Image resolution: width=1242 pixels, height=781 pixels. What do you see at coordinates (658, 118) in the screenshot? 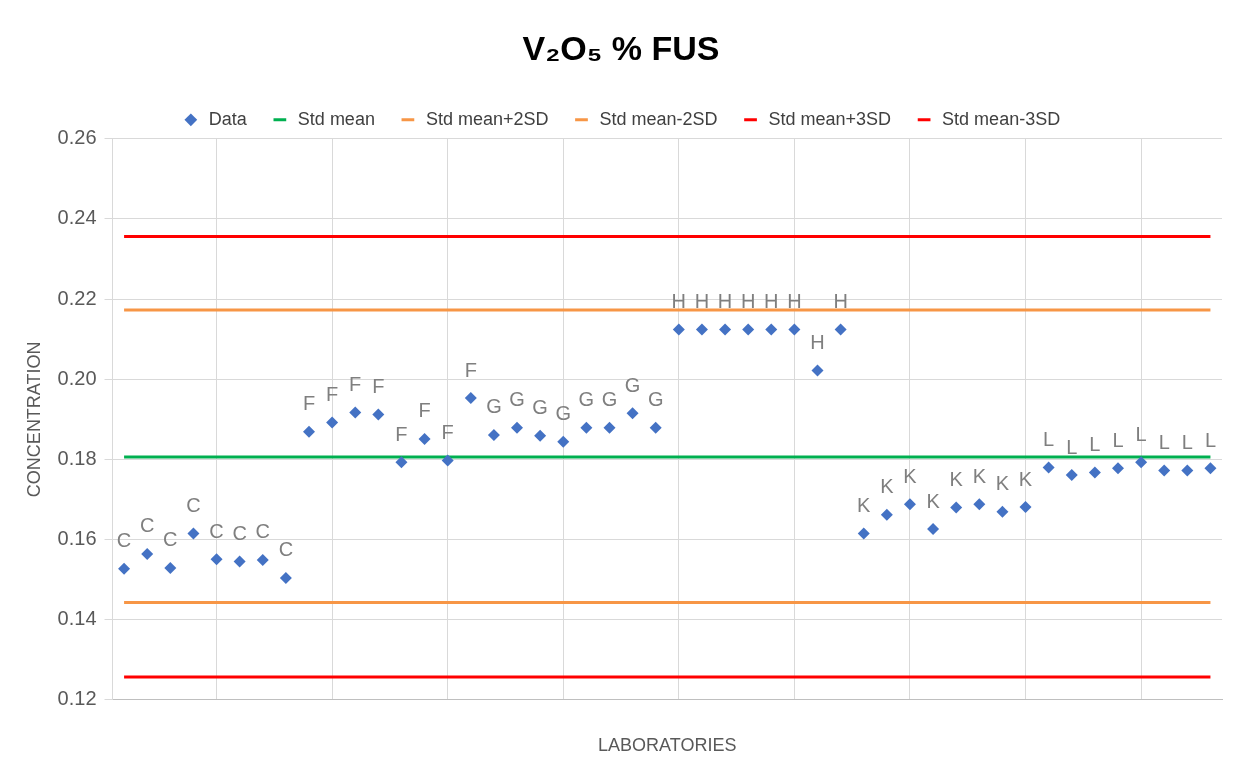
I see `legend-label: Std mean-2SD` at bounding box center [658, 118].